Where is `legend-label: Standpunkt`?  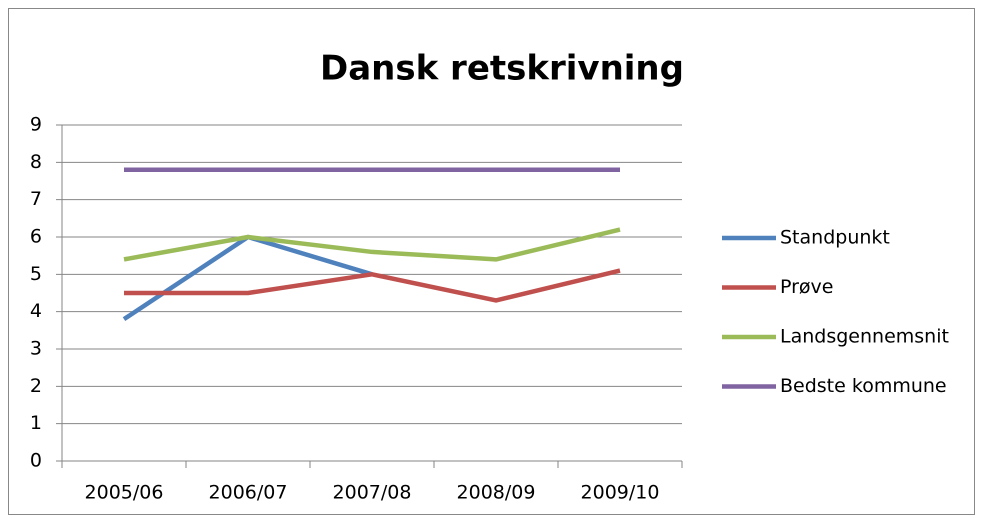 legend-label: Standpunkt is located at coordinates (835, 238).